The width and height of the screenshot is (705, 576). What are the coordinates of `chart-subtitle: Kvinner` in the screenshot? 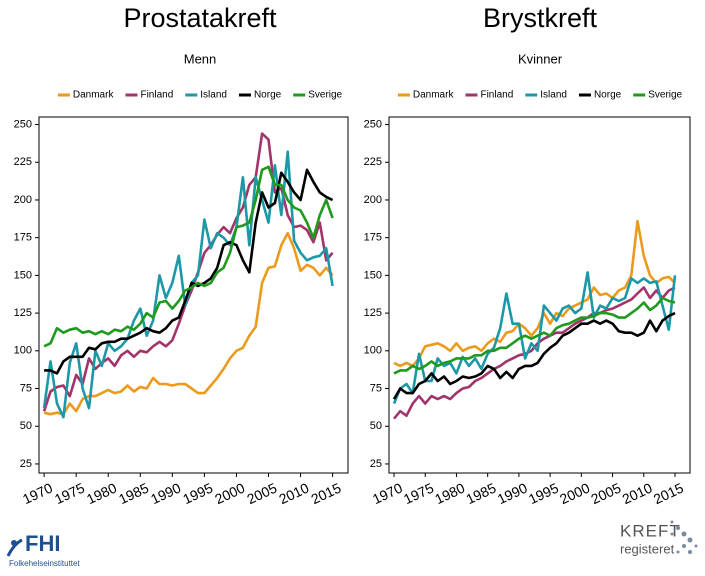 It's located at (540, 58).